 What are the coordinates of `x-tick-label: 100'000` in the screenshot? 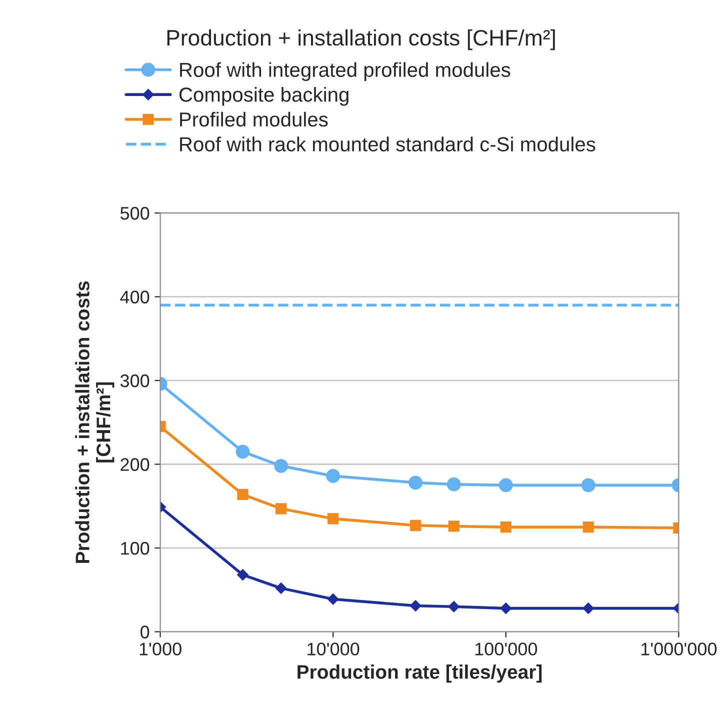 It's located at (506, 649).